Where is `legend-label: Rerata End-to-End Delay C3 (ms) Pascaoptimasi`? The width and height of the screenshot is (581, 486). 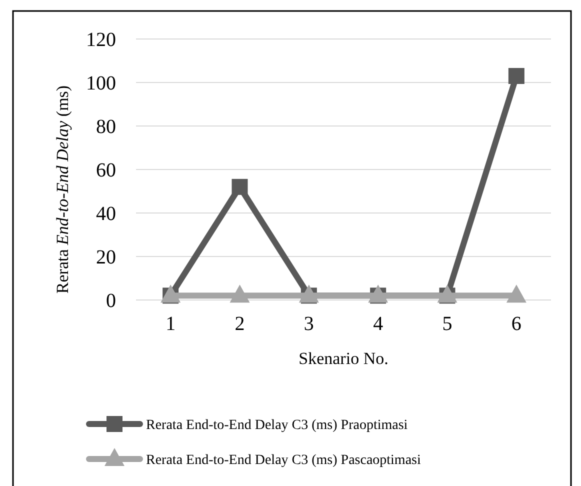
legend-label: Rerata End-to-End Delay C3 (ms) Pascaoptimasi is located at coordinates (283, 460).